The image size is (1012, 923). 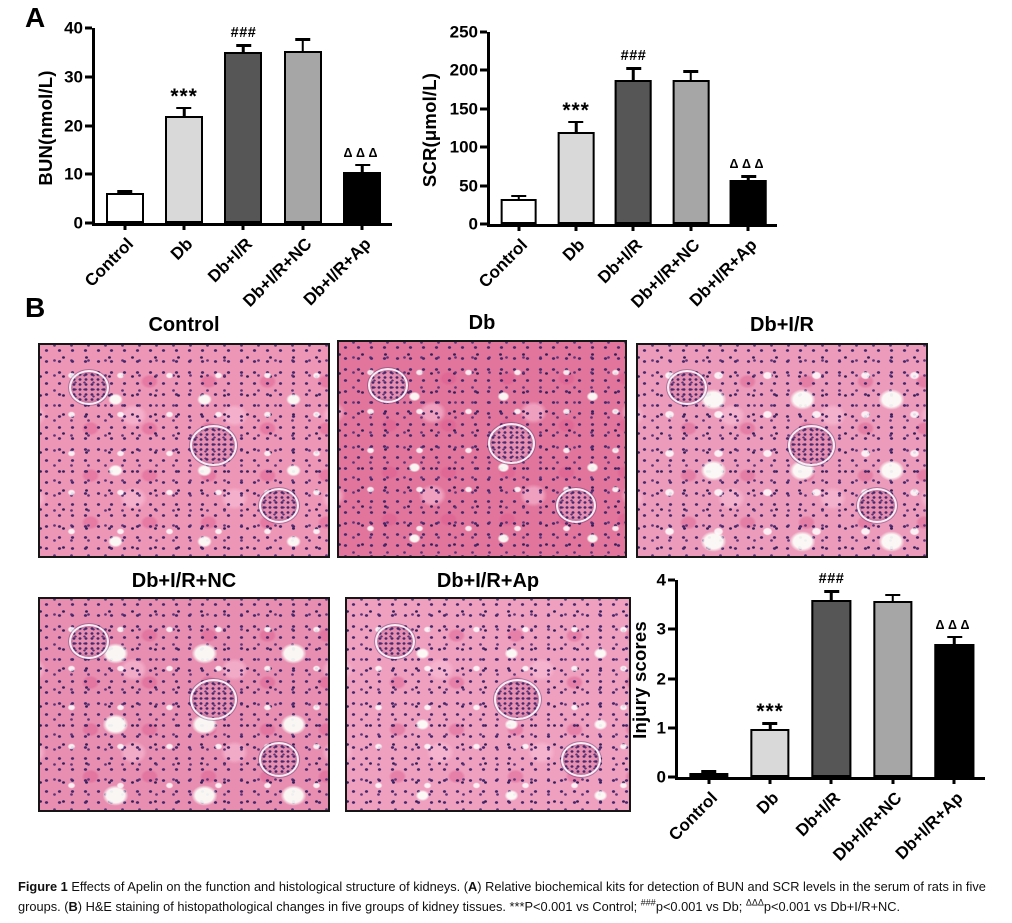 I want to click on y-tick-label: 200, so click(x=463, y=70).